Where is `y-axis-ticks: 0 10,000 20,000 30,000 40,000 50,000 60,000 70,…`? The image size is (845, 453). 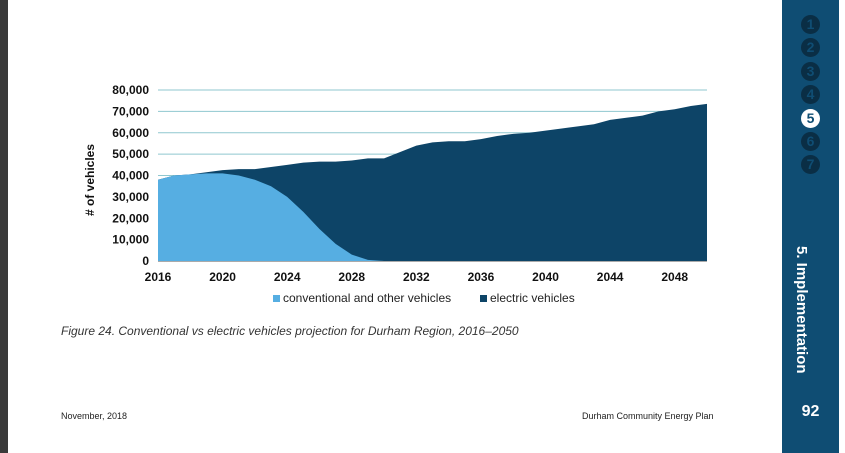
y-axis-ticks: 0 10,000 20,000 30,000 40,000 50,000 60,000 70,… is located at coordinates (130, 175).